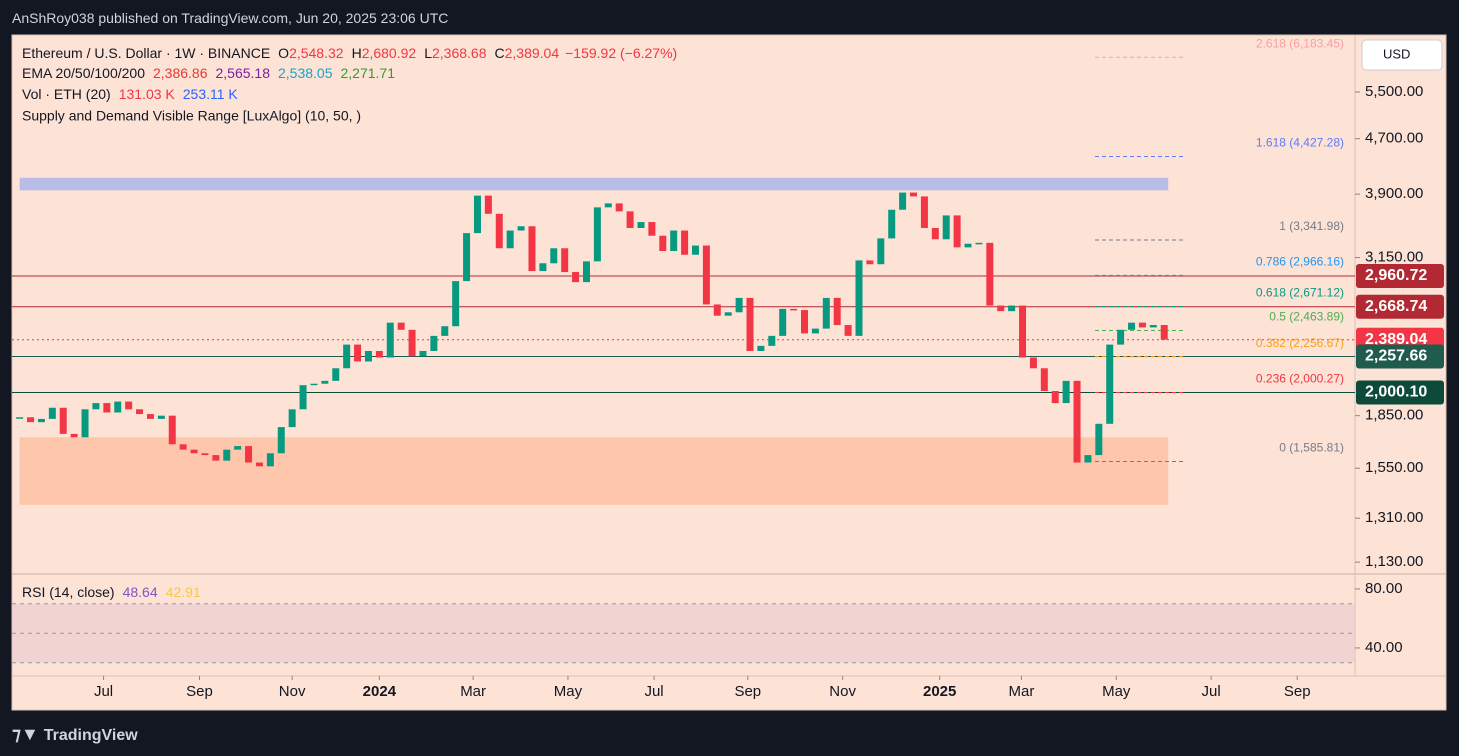 This screenshot has width=1459, height=756. What do you see at coordinates (1396, 306) in the screenshot?
I see `price-tag-label: 2,668.74` at bounding box center [1396, 306].